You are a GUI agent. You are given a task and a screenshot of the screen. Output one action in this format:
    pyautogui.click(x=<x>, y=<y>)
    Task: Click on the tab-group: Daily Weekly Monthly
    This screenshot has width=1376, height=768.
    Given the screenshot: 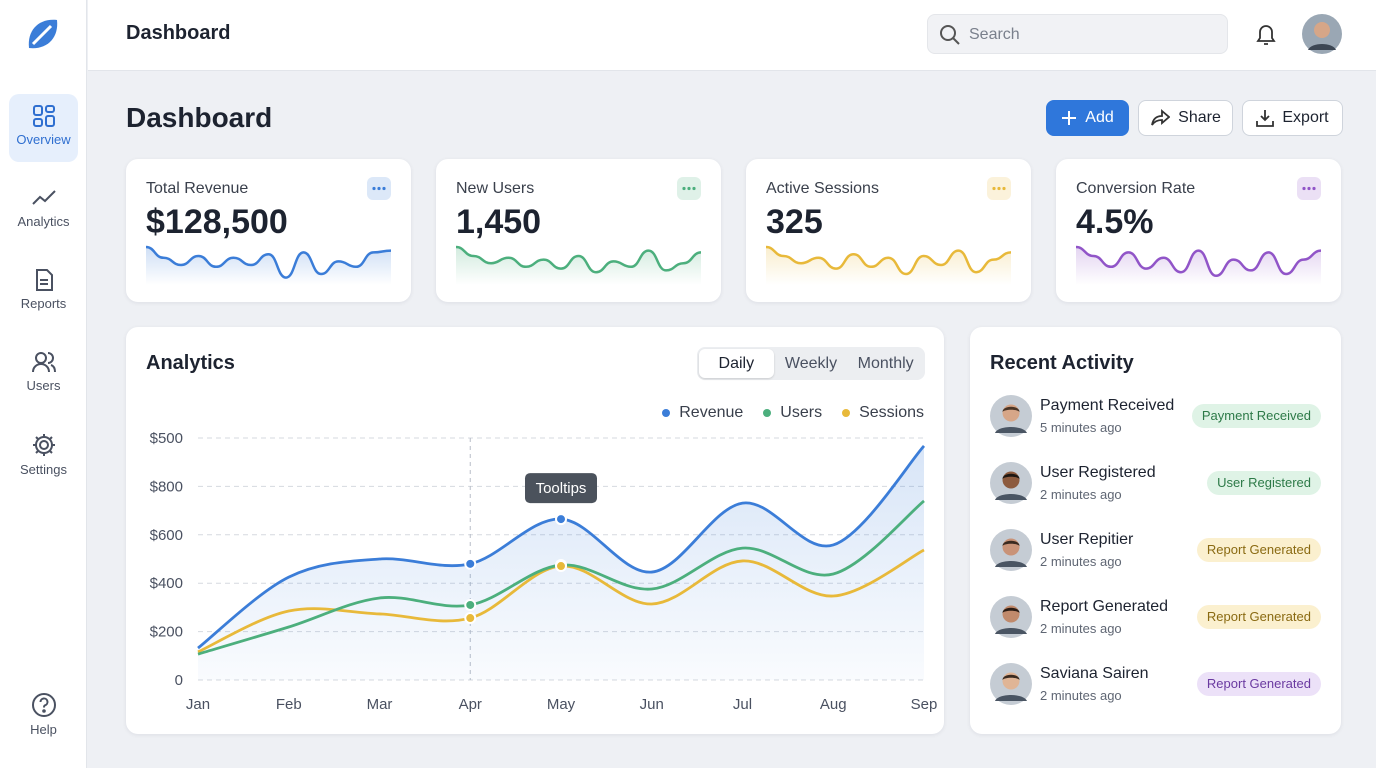 What is the action you would take?
    pyautogui.click(x=811, y=363)
    